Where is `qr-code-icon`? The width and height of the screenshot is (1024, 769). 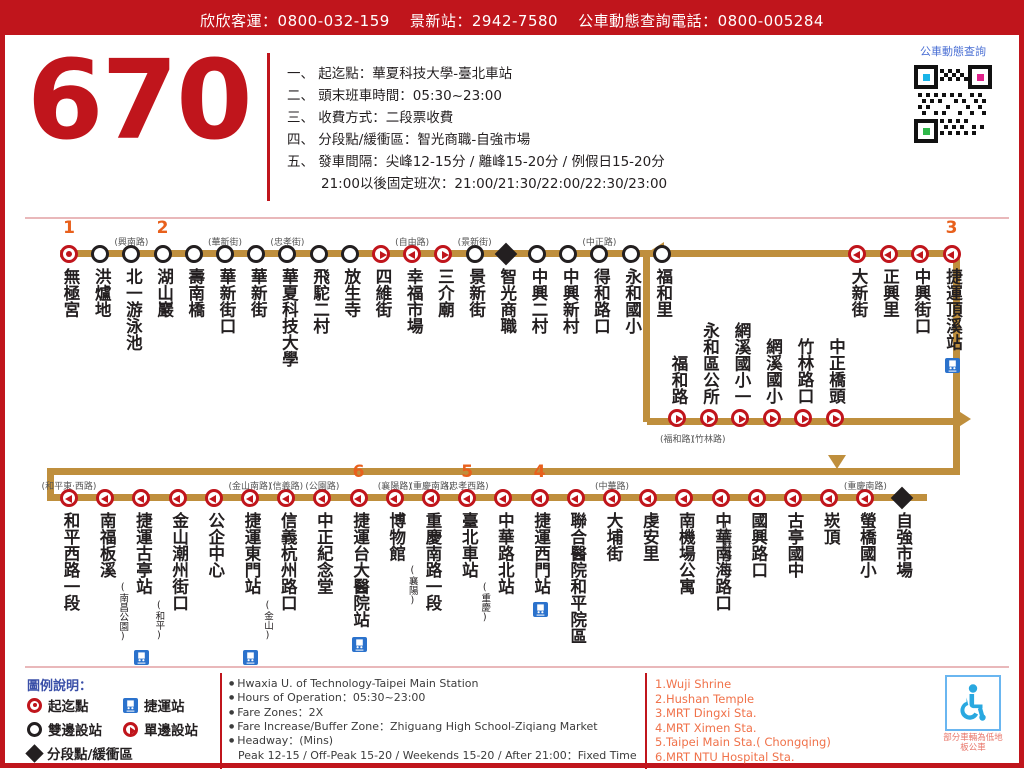
qr-code-icon is located at coordinates (953, 104).